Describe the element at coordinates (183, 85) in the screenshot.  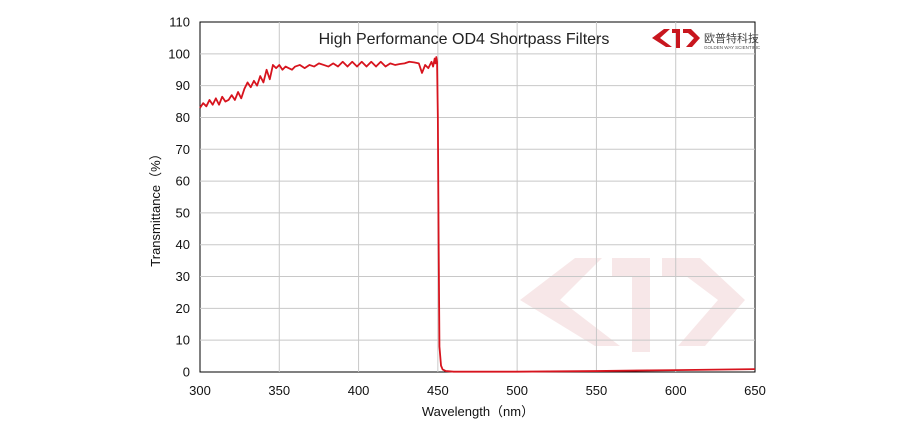
I see `y-tick-label: 90` at that location.